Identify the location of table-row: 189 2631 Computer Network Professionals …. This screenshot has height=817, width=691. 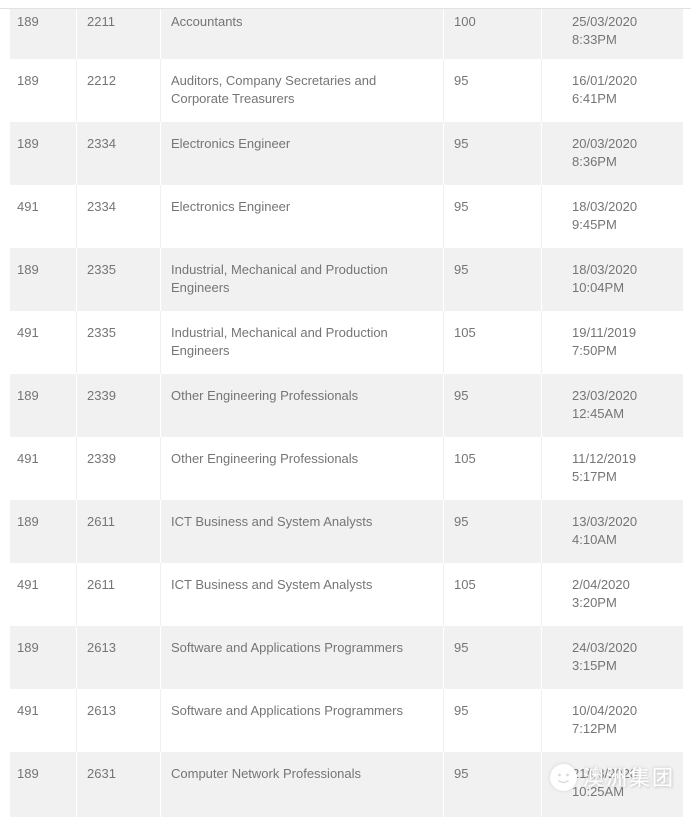
(346, 784).